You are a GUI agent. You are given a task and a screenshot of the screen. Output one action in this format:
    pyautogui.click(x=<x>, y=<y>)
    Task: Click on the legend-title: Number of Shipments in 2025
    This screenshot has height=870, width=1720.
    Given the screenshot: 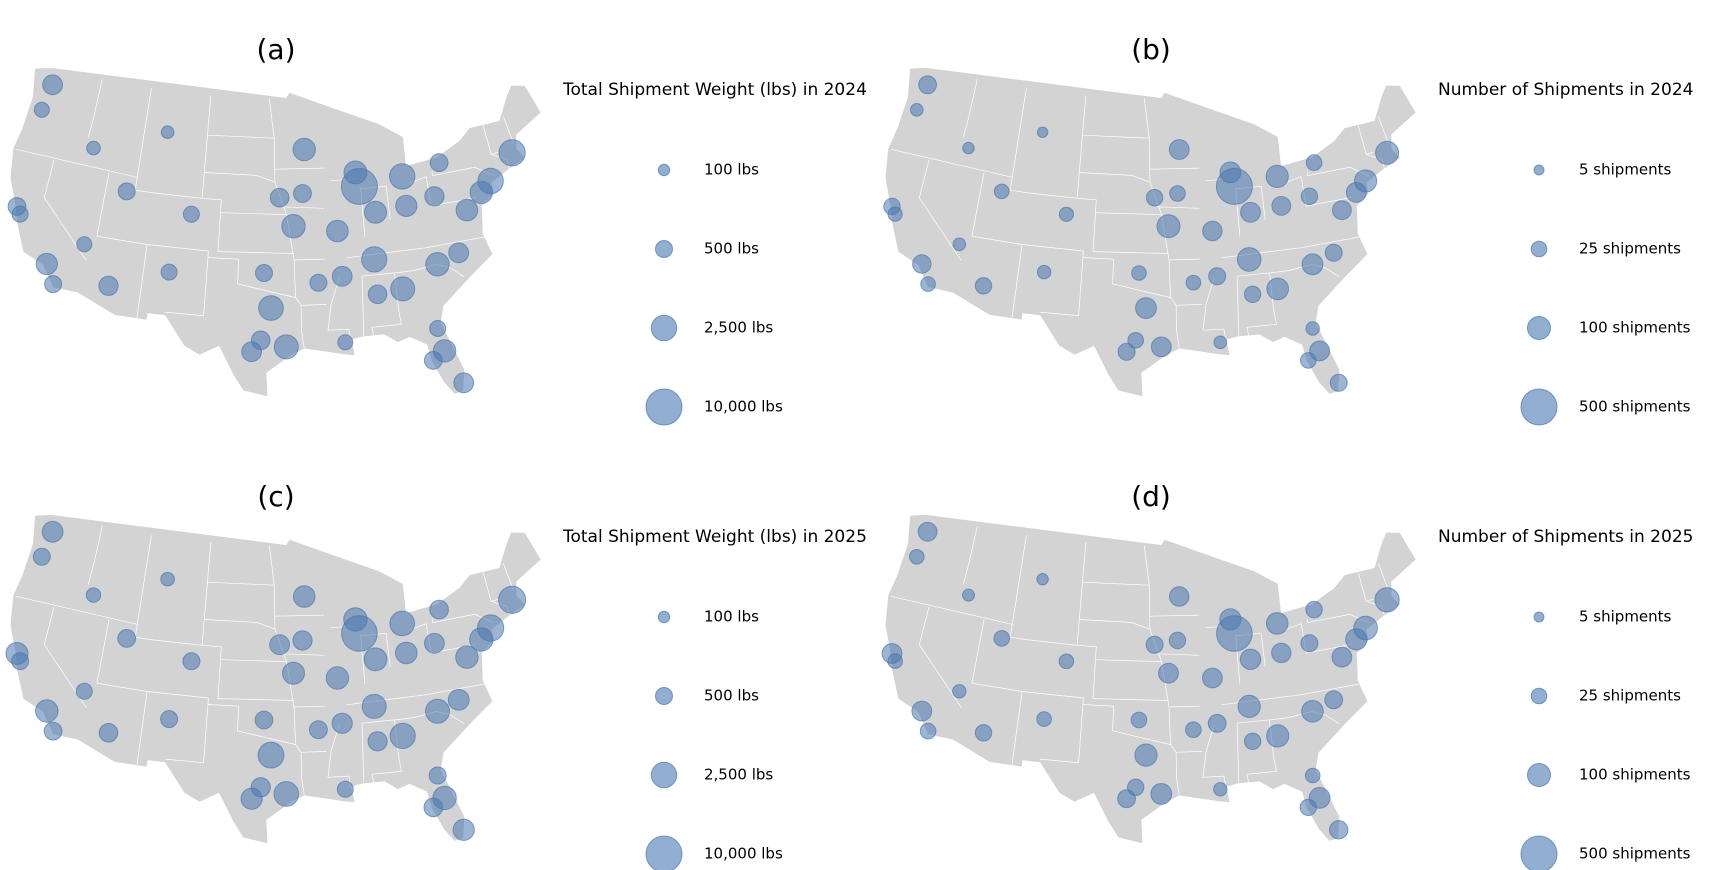 What is the action you would take?
    pyautogui.click(x=1565, y=537)
    